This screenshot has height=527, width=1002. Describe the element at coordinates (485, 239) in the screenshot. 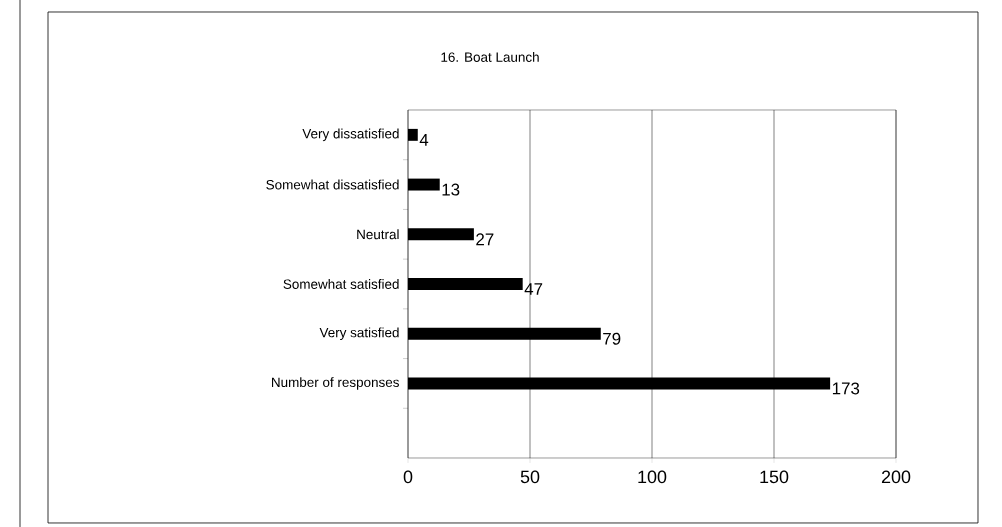

I see `data-label: 27` at that location.